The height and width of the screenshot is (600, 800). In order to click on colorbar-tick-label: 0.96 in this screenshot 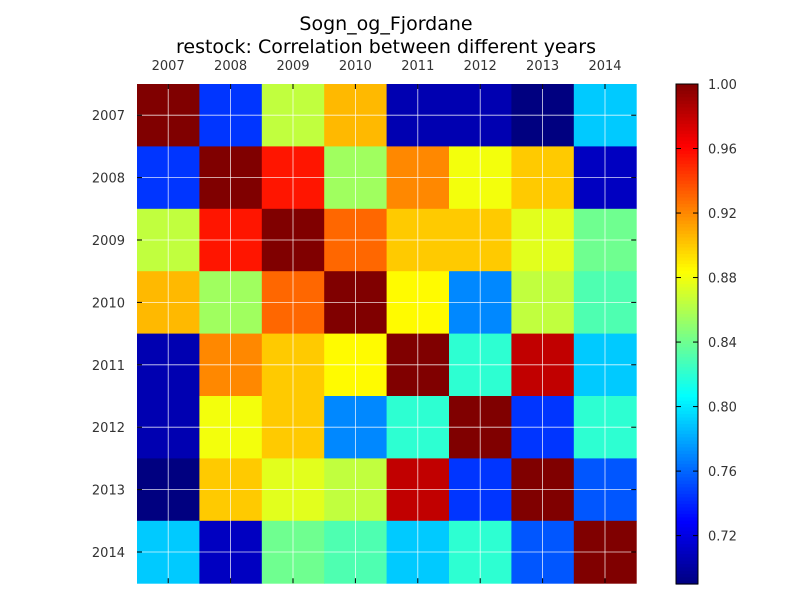, I will do `click(722, 150)`.